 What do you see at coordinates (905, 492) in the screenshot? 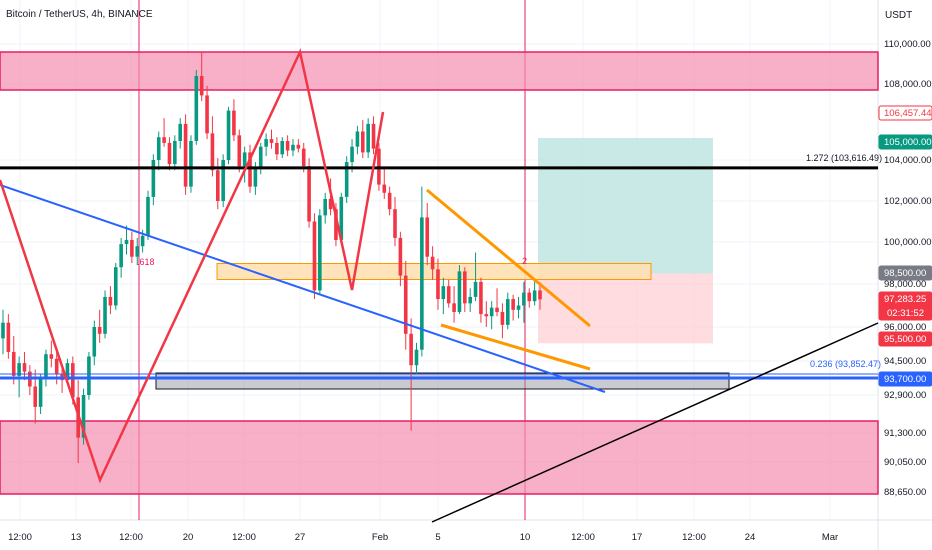
I see `price-tick-label: 88,650.00` at bounding box center [905, 492].